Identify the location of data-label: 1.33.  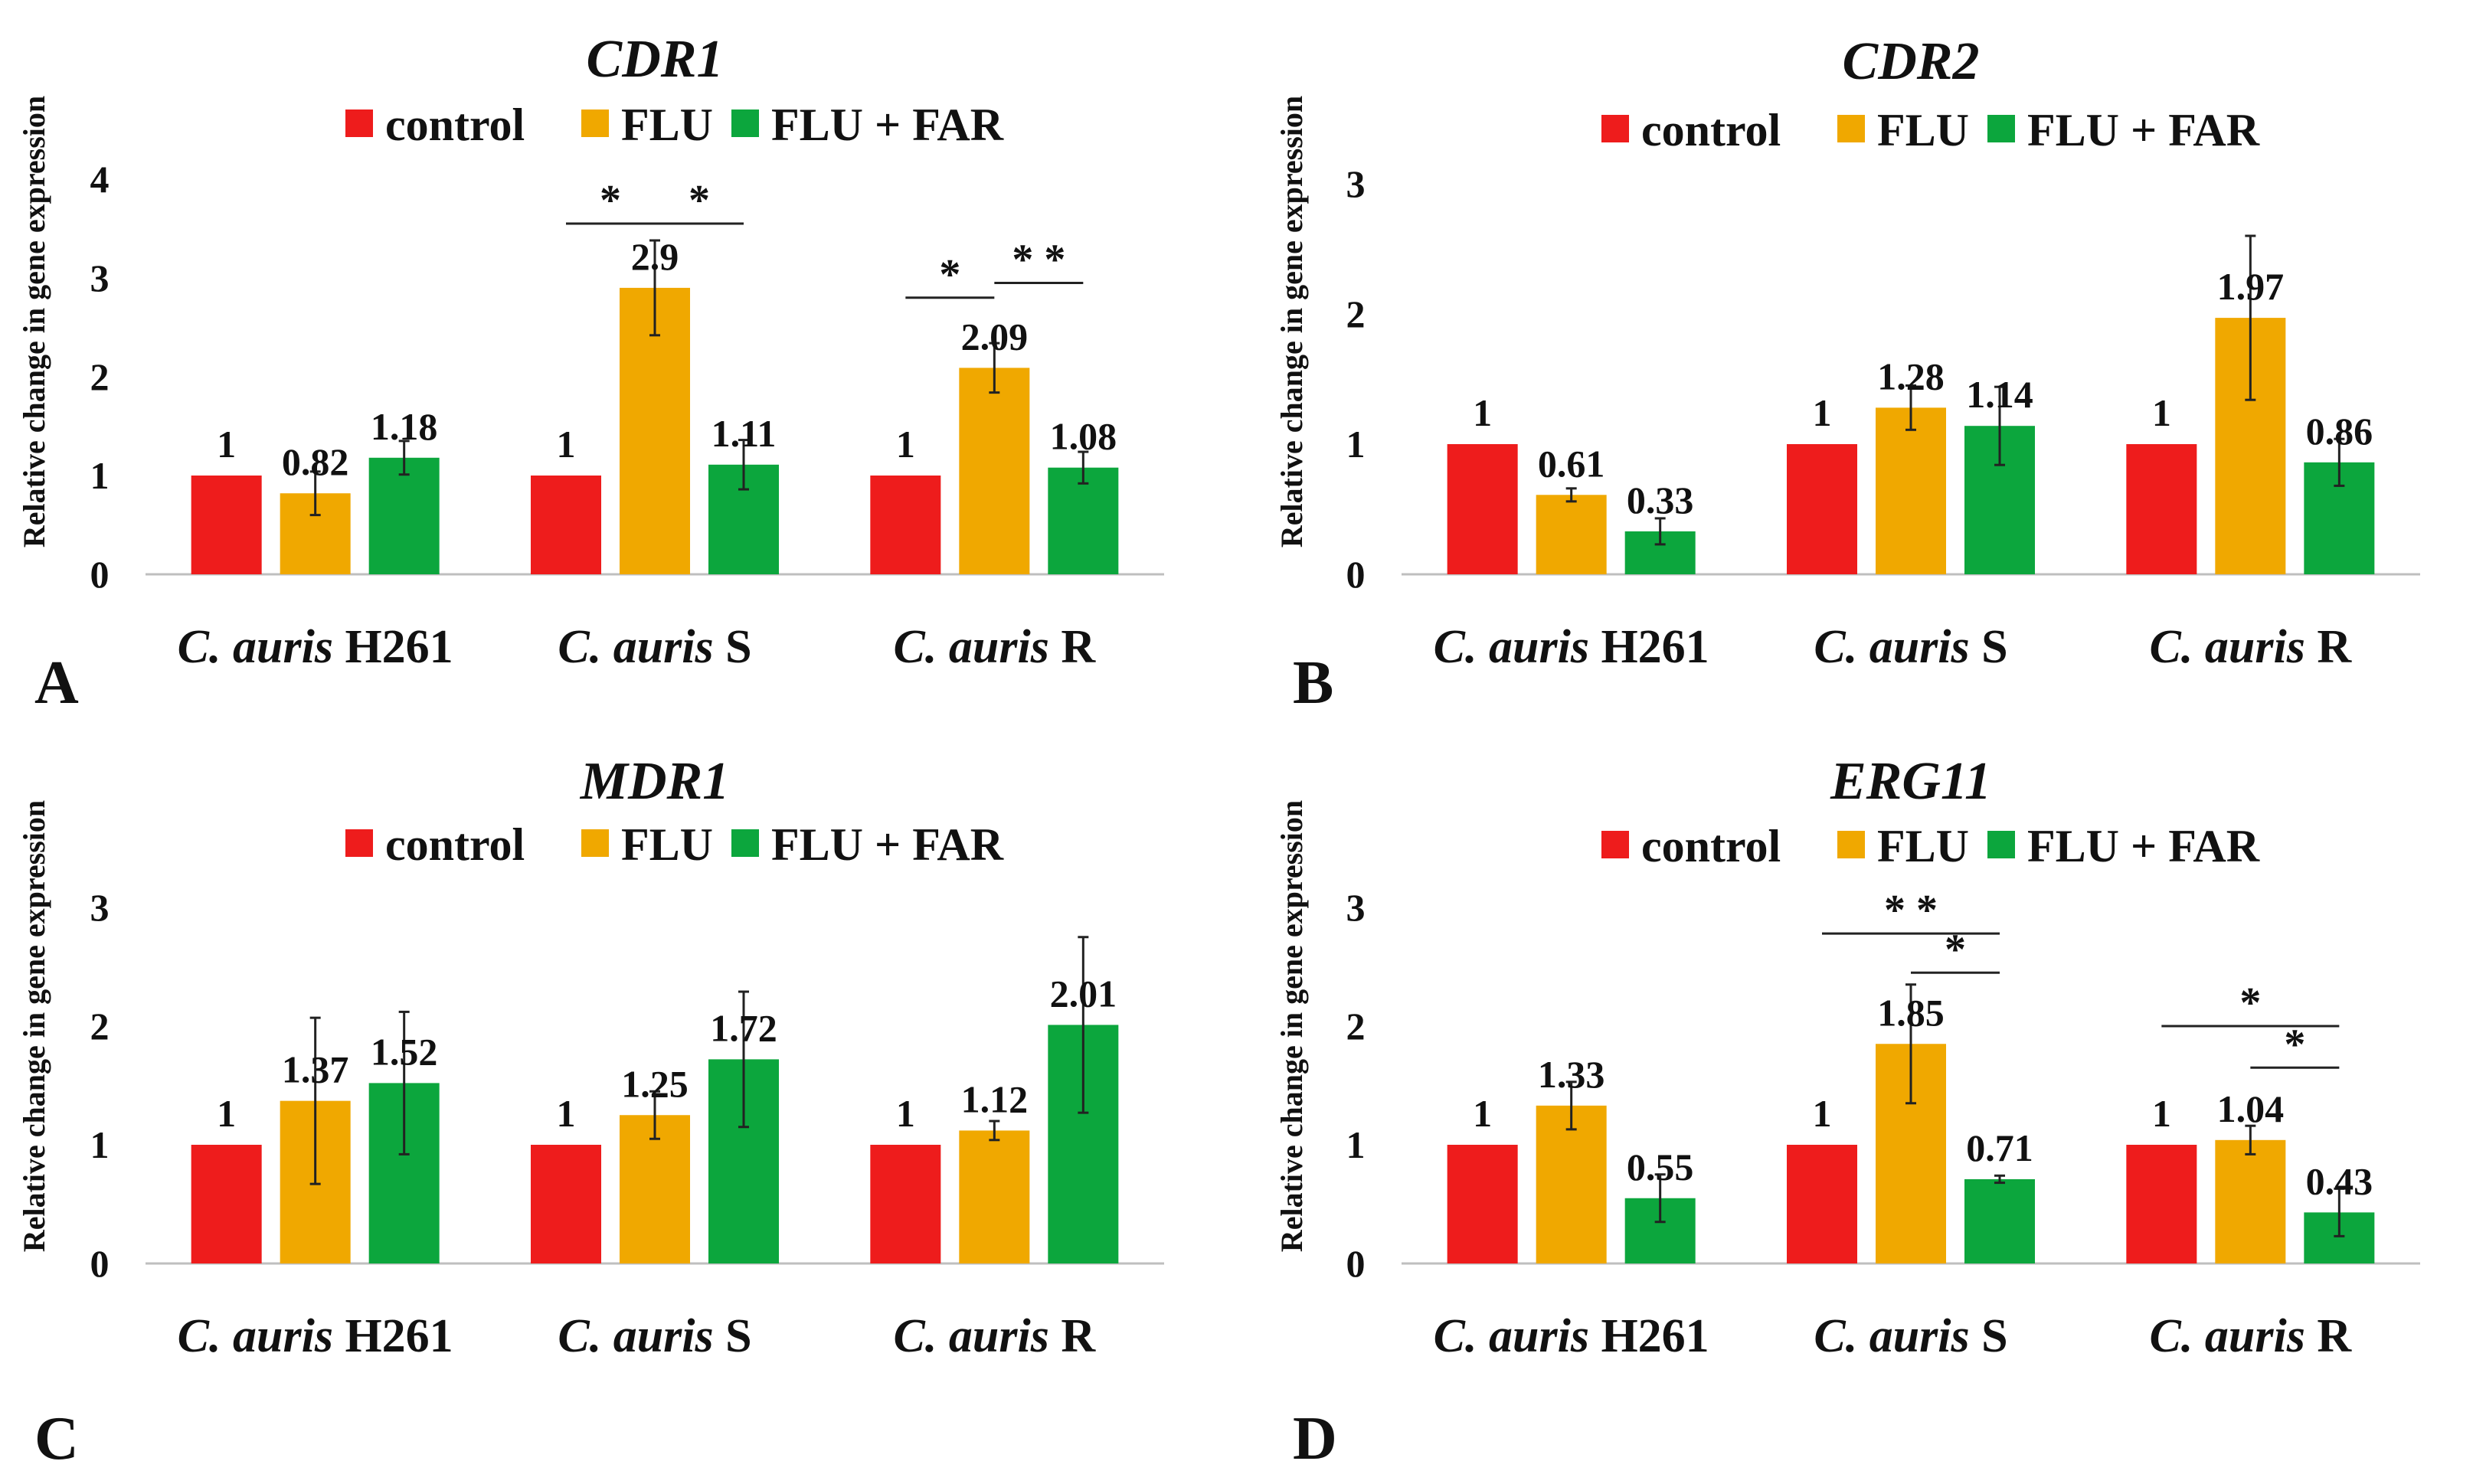
(1572, 1074).